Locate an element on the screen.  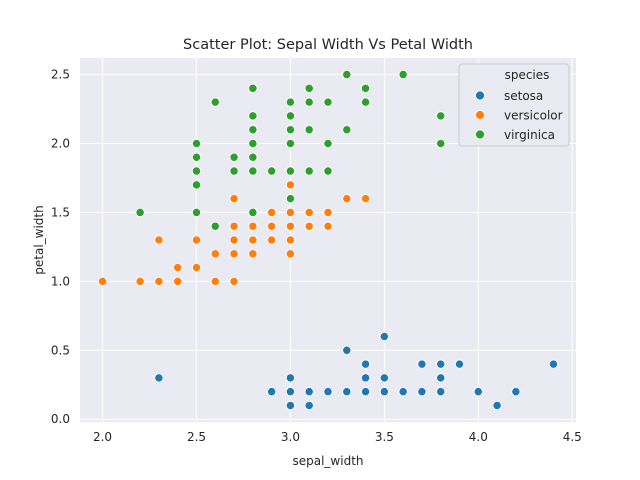
legend-marker-virginica is located at coordinates (480, 134).